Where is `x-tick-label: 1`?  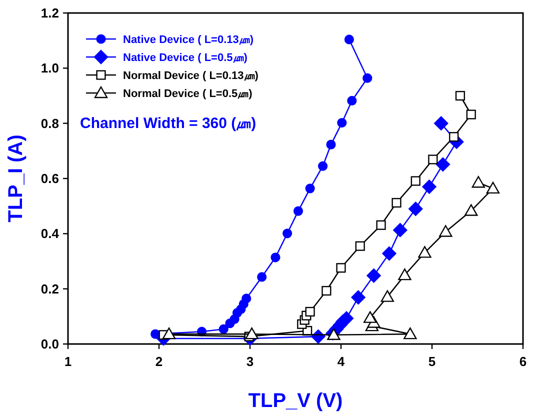
x-tick-label: 1 is located at coordinates (68, 361).